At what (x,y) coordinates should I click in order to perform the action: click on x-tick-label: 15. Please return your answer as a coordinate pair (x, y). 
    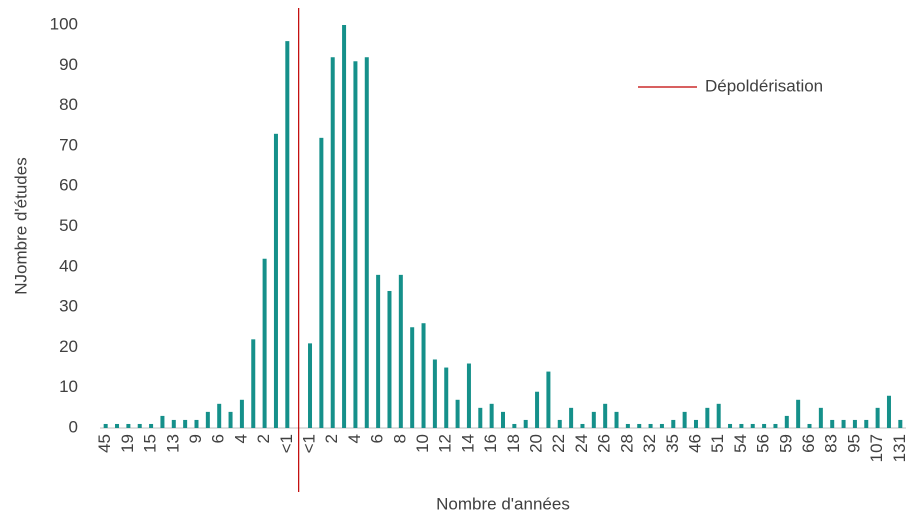
    Looking at the image, I should click on (150, 443).